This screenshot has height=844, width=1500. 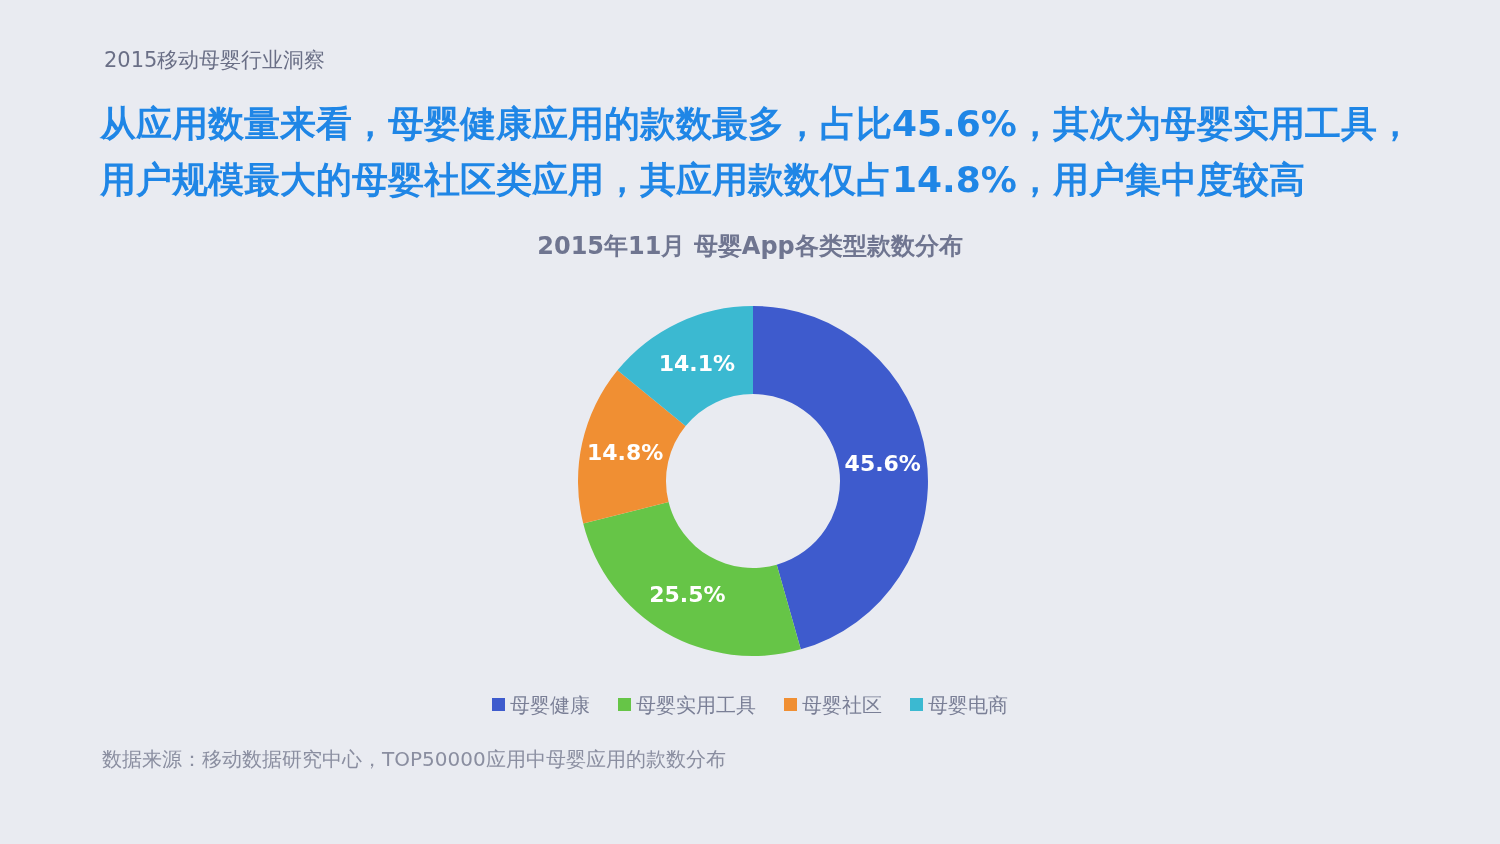 What do you see at coordinates (625, 453) in the screenshot?
I see `data-label: 14.8%` at bounding box center [625, 453].